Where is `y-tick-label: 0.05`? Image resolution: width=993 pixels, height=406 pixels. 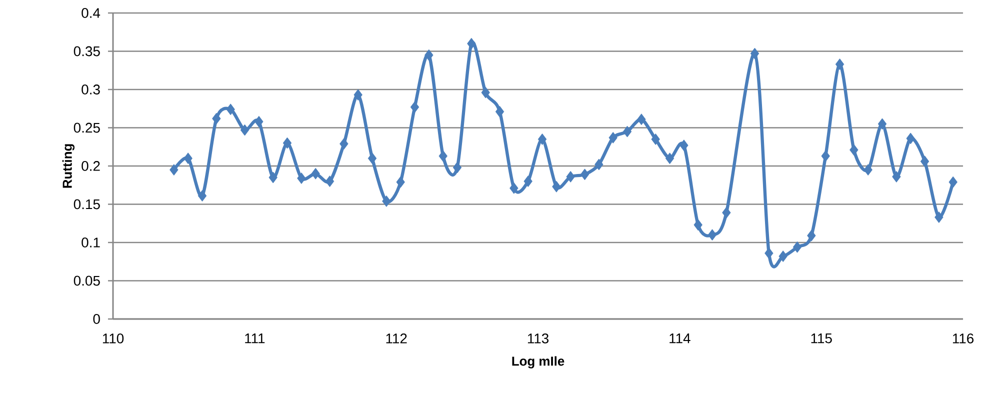 y-tick-label: 0.05 is located at coordinates (87, 281).